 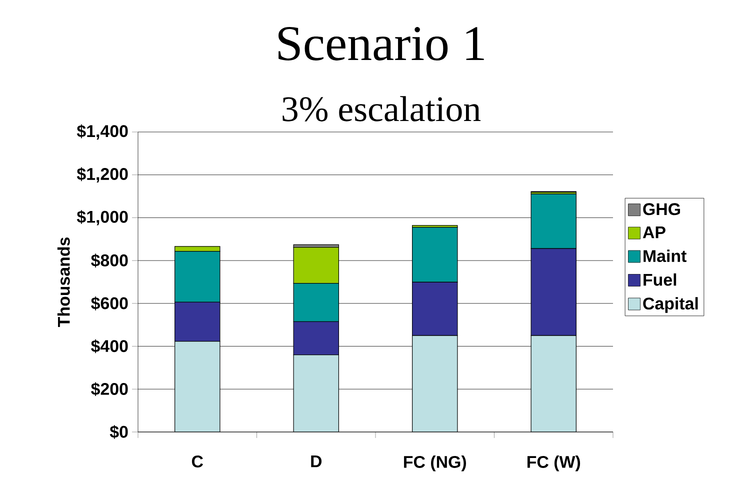 I want to click on x-tick-label: C, so click(x=198, y=462).